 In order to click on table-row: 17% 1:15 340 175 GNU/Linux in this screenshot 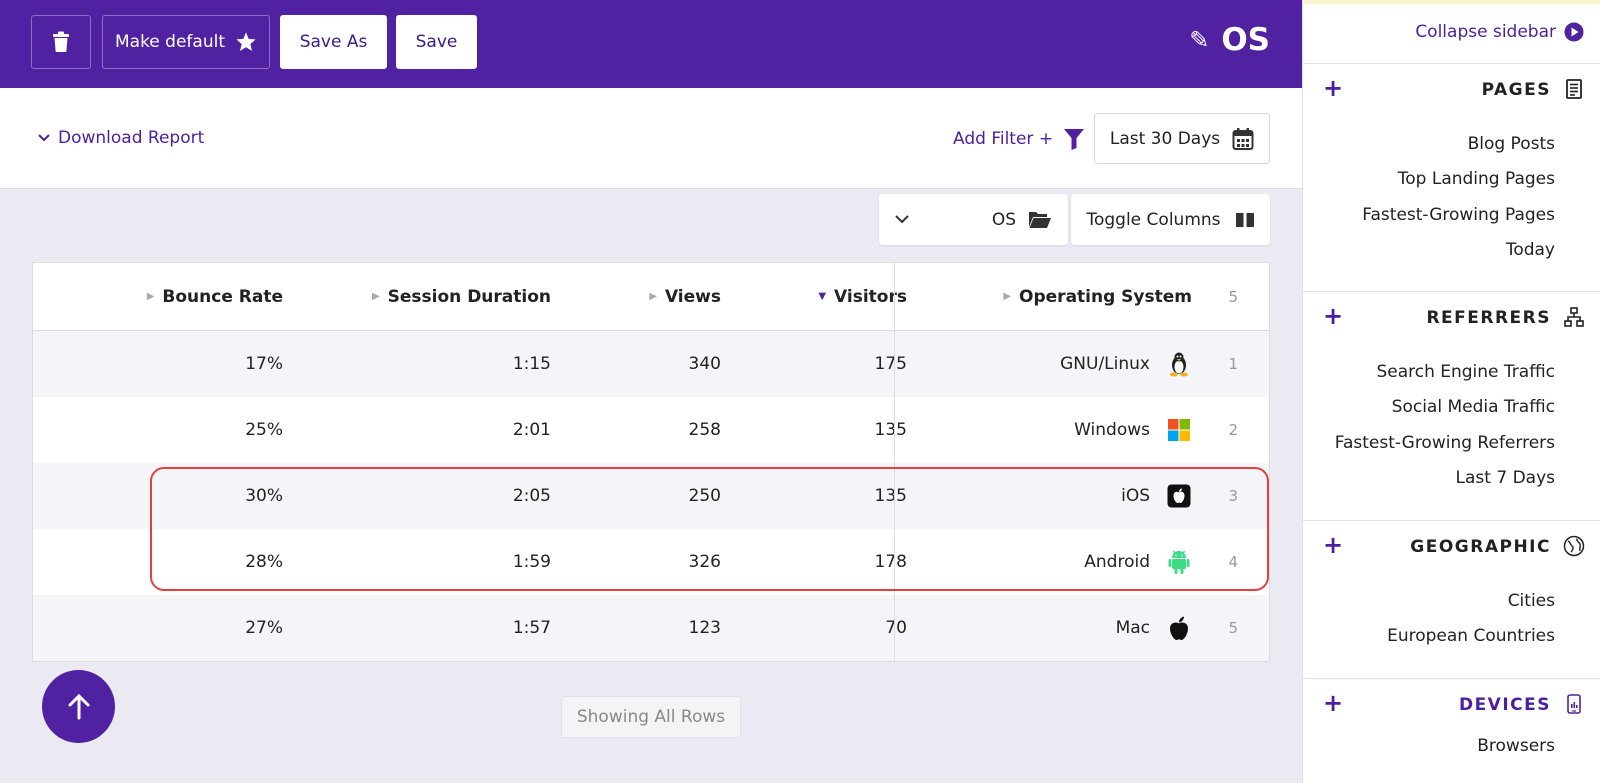, I will do `click(651, 364)`.